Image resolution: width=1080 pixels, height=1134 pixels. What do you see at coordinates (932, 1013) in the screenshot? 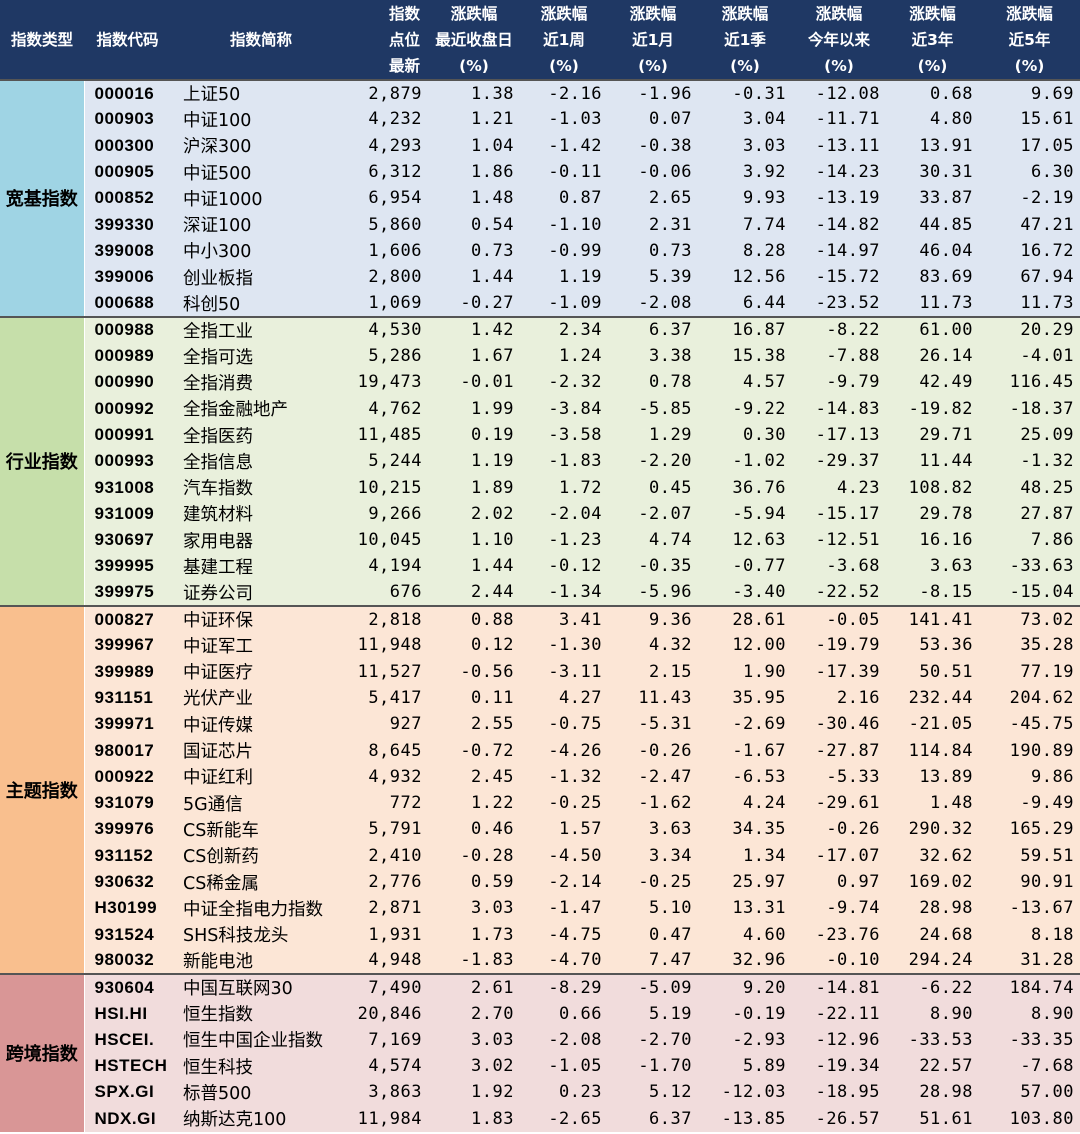
I see `change-3y-cell: 8.90` at bounding box center [932, 1013].